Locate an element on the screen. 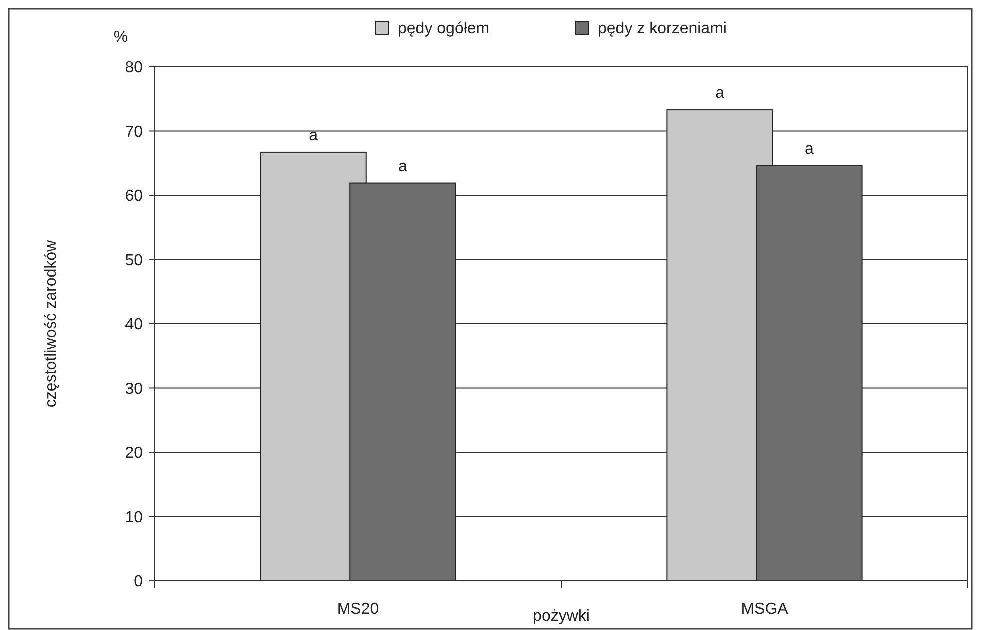  y-tick-label: 0 is located at coordinates (139, 582).